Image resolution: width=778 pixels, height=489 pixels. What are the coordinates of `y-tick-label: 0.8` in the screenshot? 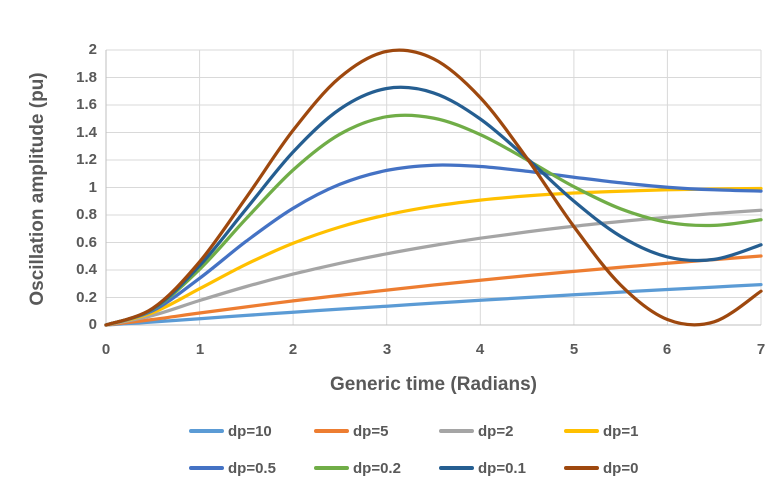 It's located at (86, 214).